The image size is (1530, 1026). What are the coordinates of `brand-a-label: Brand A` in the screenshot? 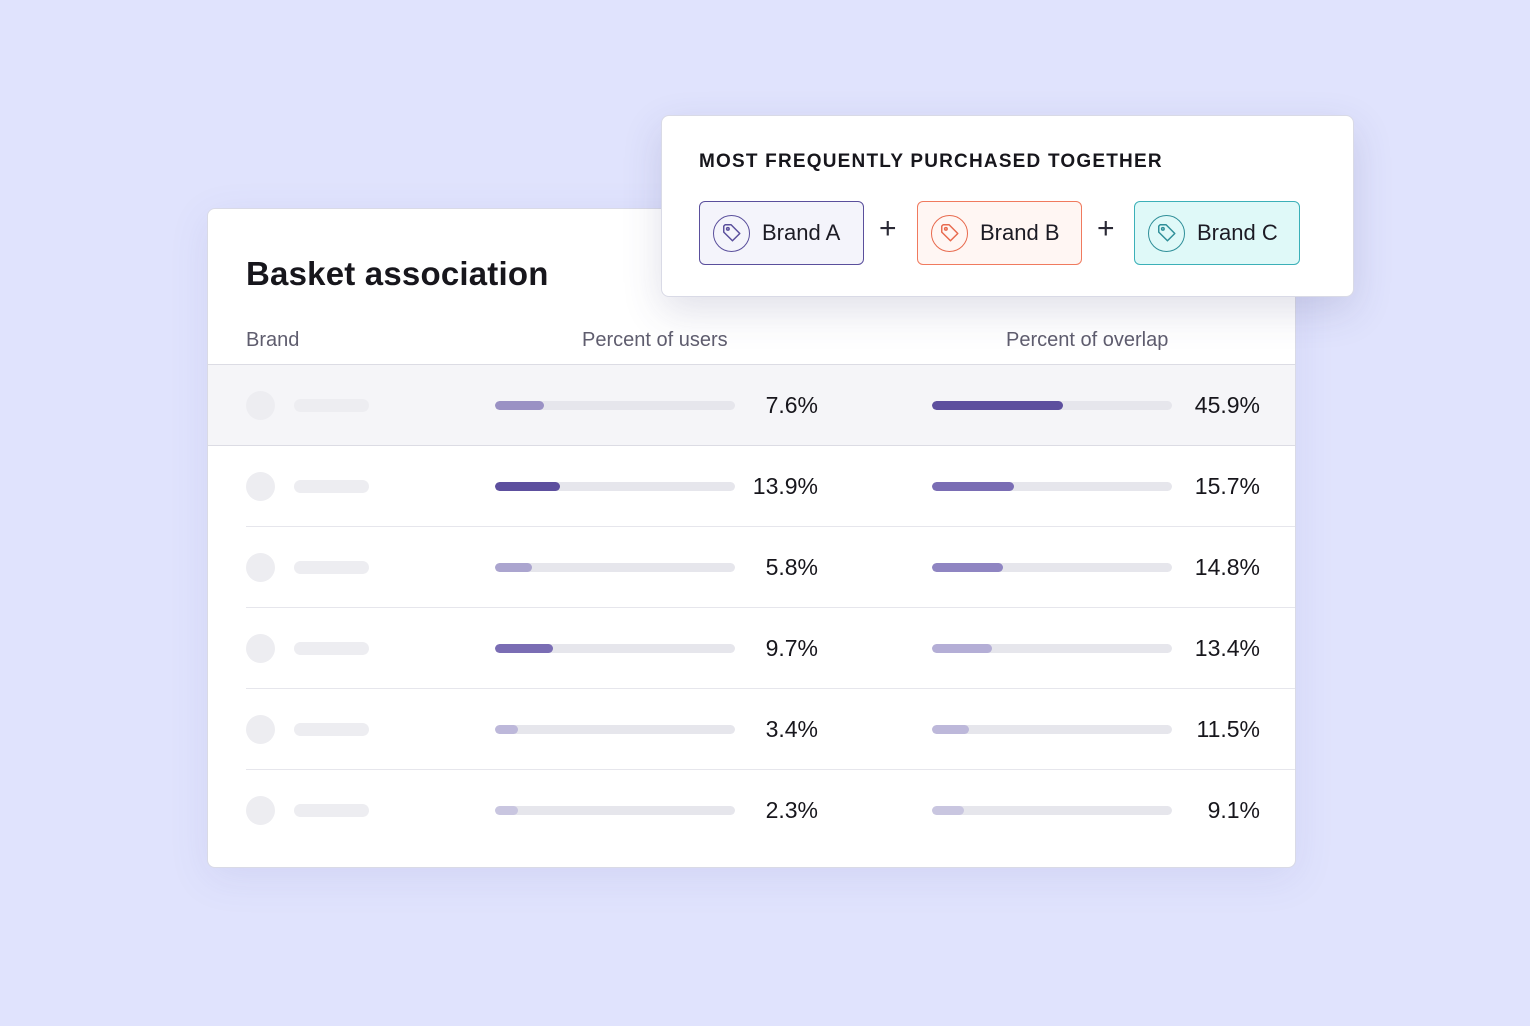 It's located at (801, 232).